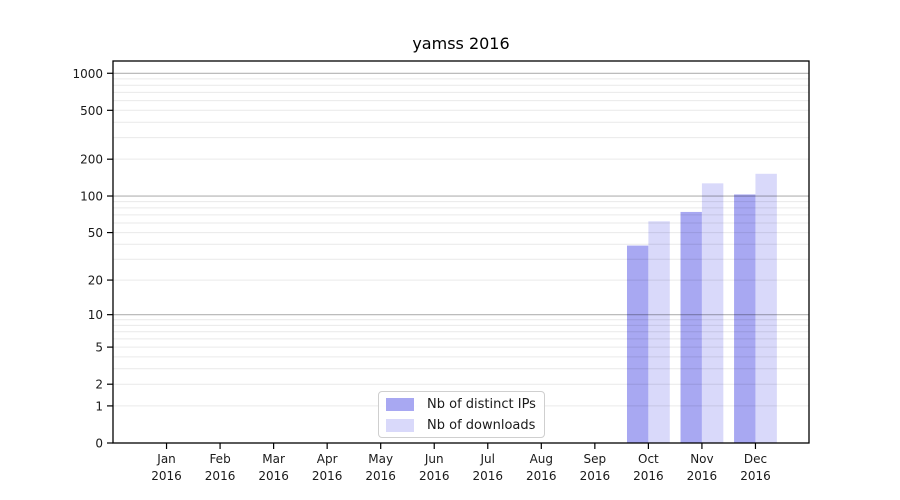 The width and height of the screenshot is (900, 500). What do you see at coordinates (766, 308) in the screenshot?
I see `bar-nb-of-downloads-dec` at bounding box center [766, 308].